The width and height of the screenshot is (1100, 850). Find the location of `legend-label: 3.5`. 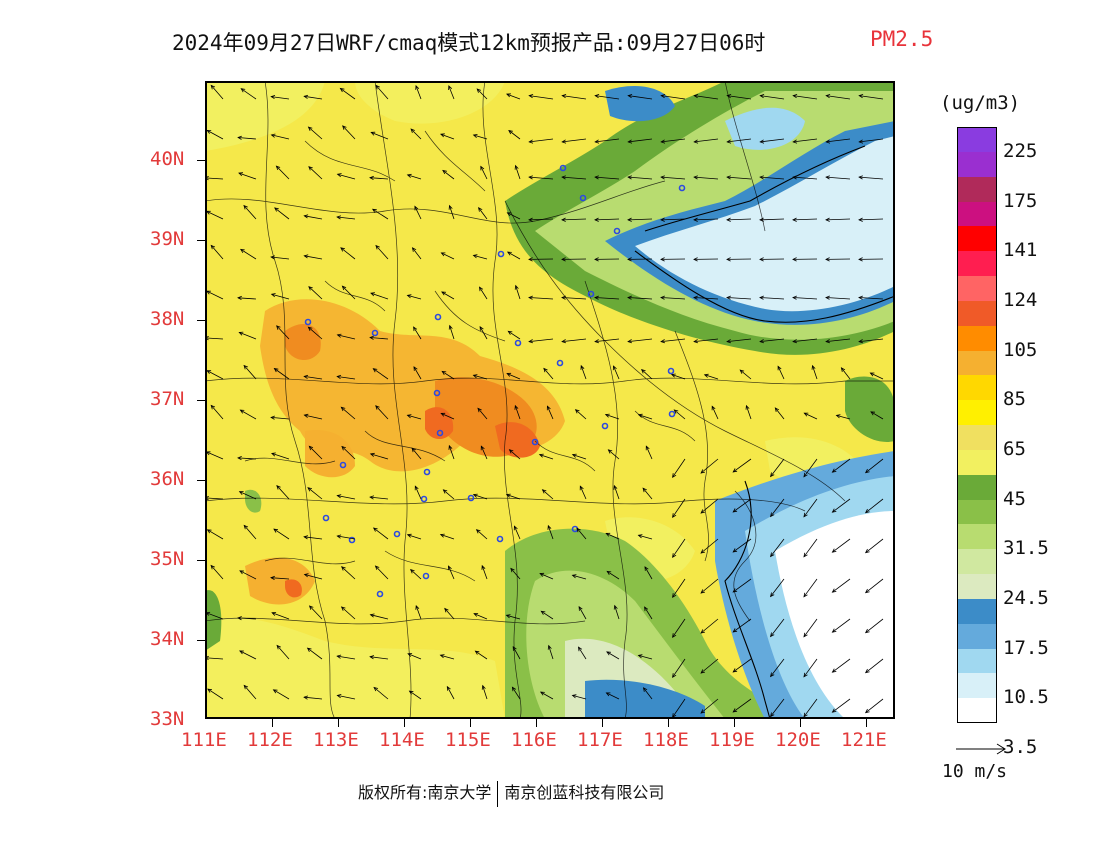

legend-label: 3.5 is located at coordinates (1020, 746).